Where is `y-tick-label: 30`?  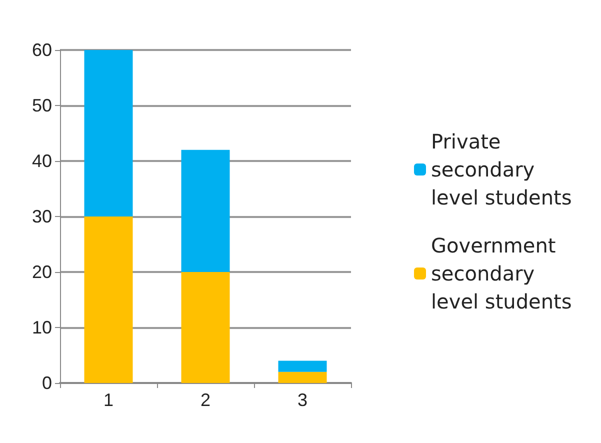
y-tick-label: 30 is located at coordinates (42, 216).